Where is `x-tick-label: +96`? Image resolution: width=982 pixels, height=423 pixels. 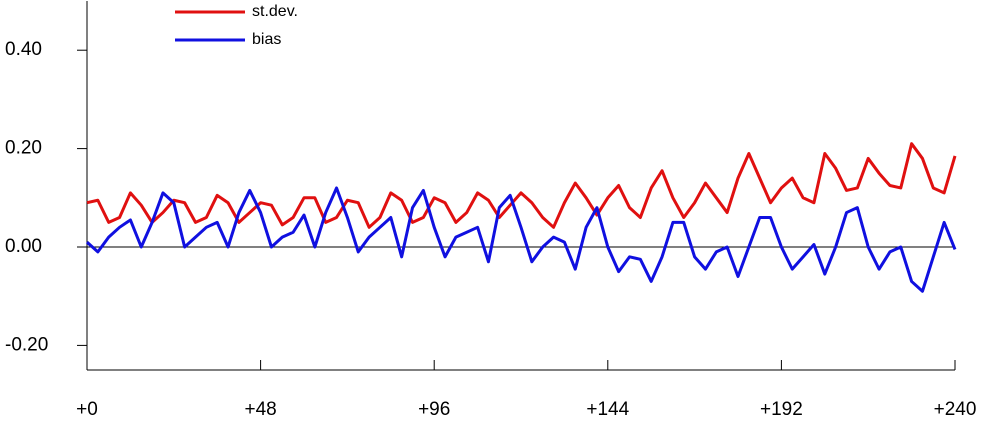 x-tick-label: +96 is located at coordinates (434, 409).